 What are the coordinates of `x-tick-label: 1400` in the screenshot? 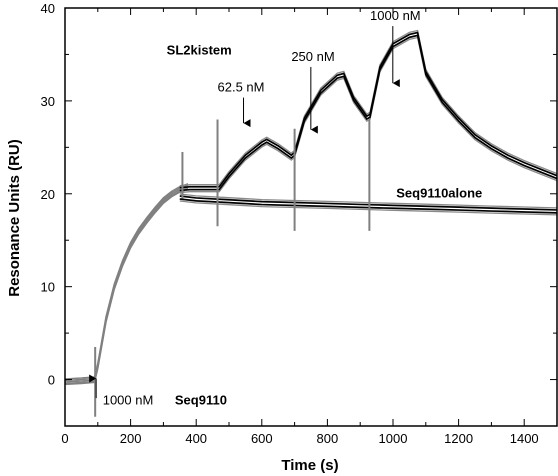 It's located at (524, 438).